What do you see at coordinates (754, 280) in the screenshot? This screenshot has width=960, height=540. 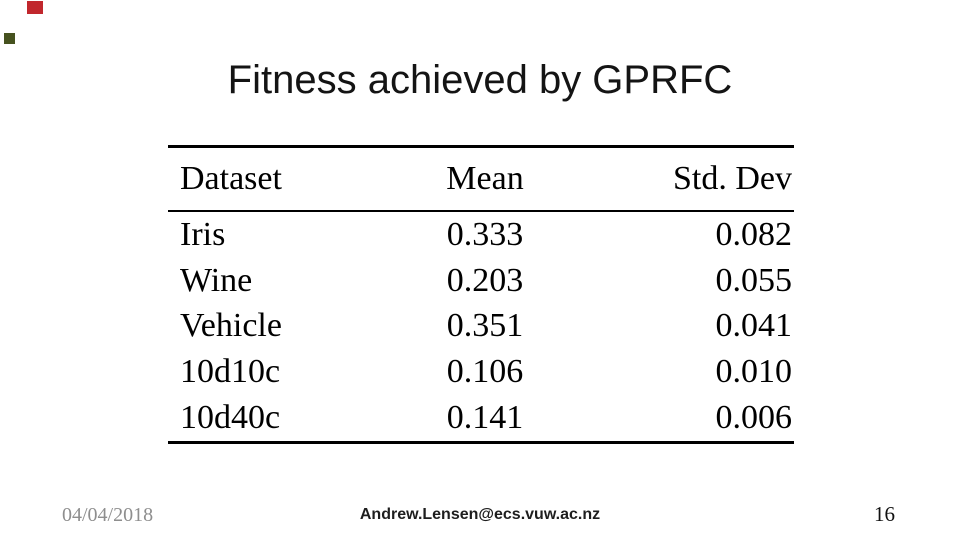 I see `cell-std-dev: 0.055` at bounding box center [754, 280].